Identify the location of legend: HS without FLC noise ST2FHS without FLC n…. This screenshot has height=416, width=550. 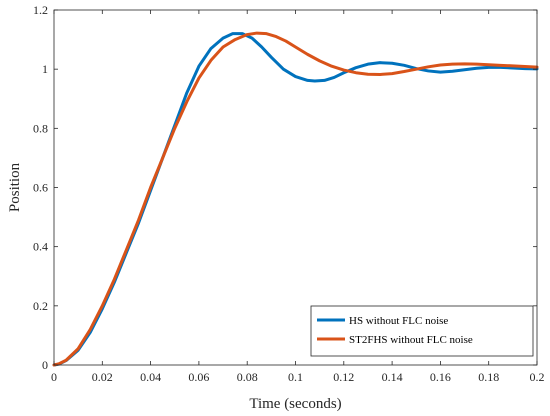
(422, 331).